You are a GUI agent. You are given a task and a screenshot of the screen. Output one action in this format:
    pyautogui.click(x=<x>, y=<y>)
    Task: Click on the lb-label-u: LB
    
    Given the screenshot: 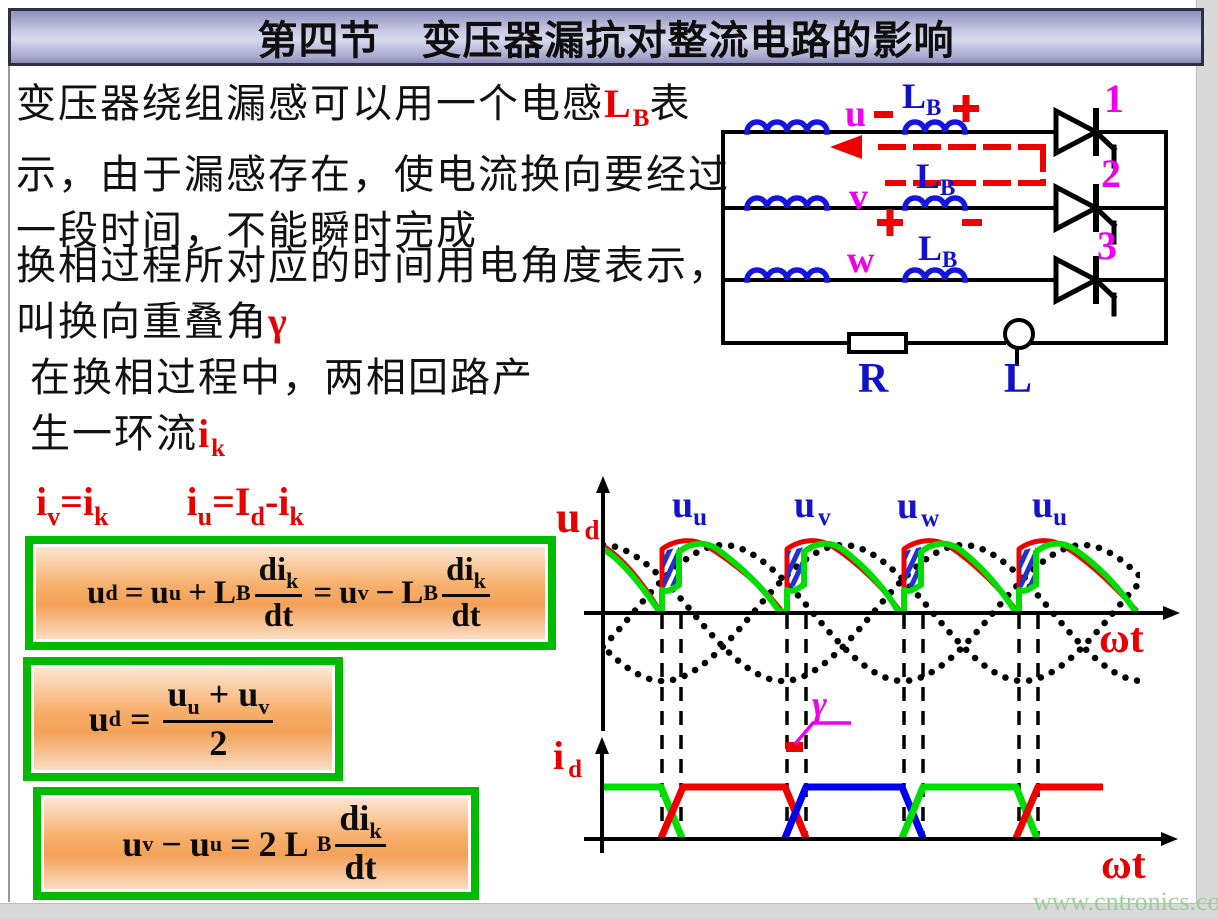 What is the action you would take?
    pyautogui.click(x=921, y=98)
    